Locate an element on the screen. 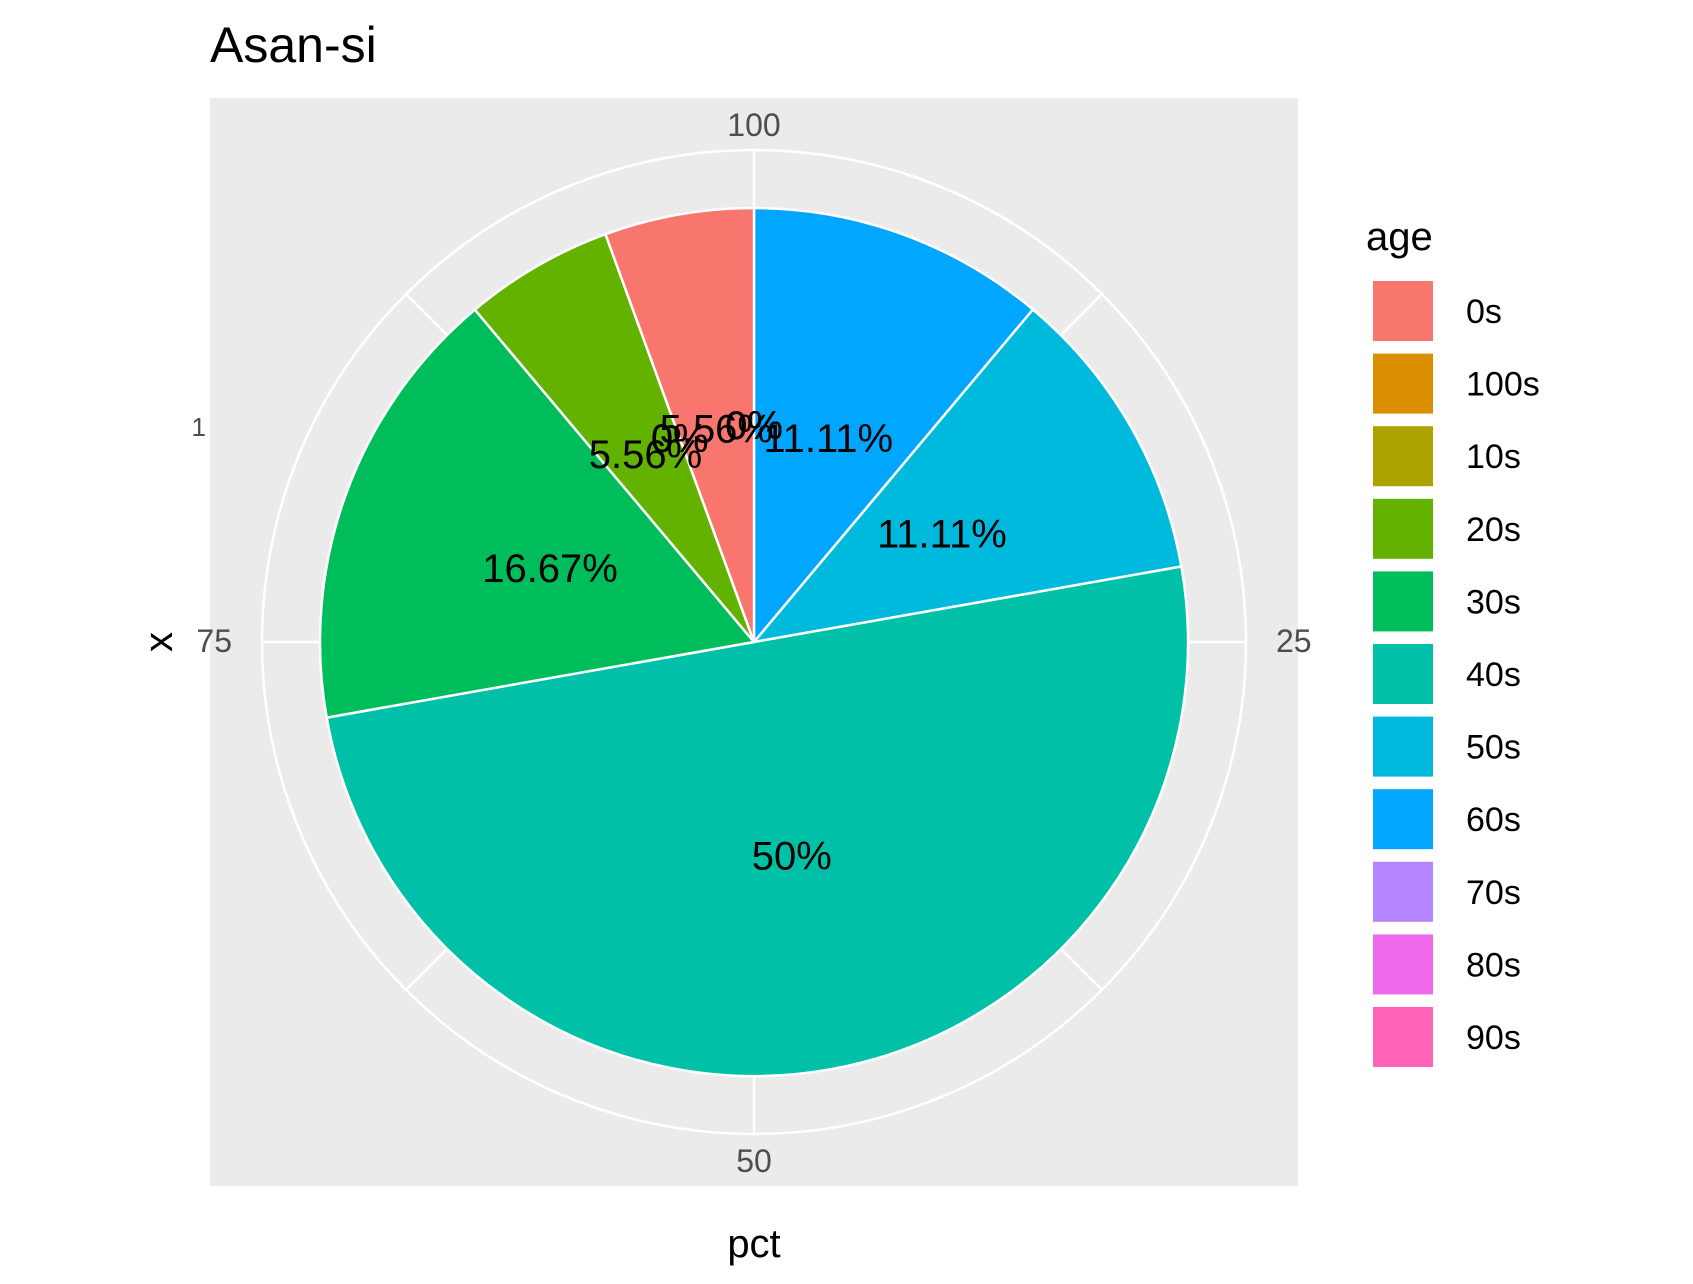 The image size is (1693, 1284). angle-tick-label: 25 is located at coordinates (1294, 641).